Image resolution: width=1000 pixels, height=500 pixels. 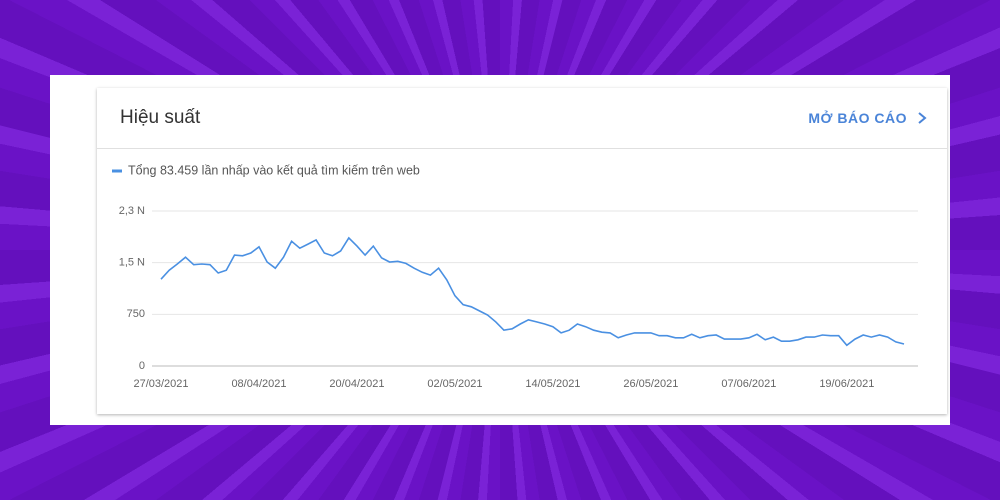 What do you see at coordinates (650, 384) in the screenshot?
I see `x-tick-label: 26/05/2021` at bounding box center [650, 384].